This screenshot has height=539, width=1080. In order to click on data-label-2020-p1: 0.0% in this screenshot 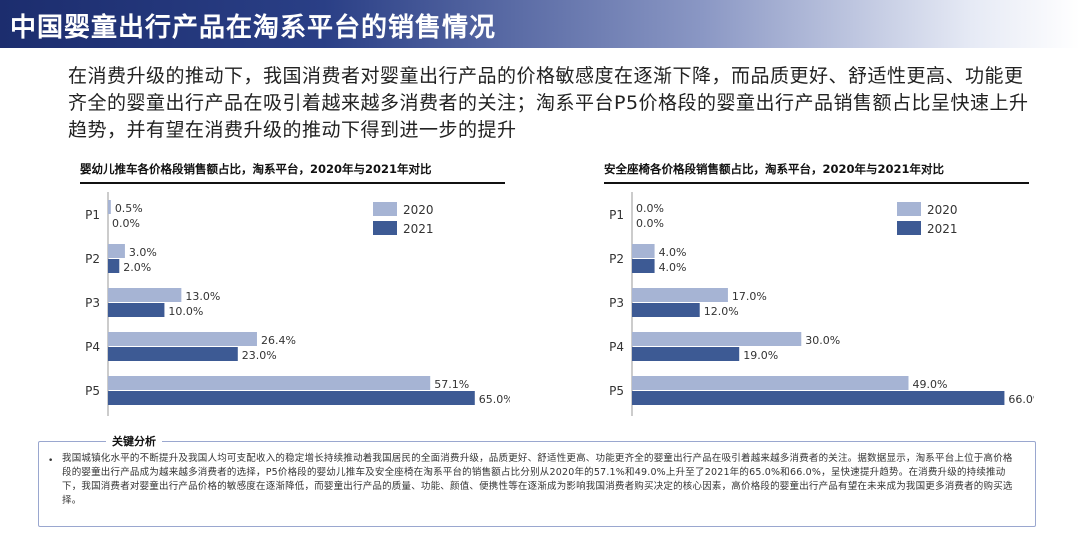, I will do `click(650, 208)`.